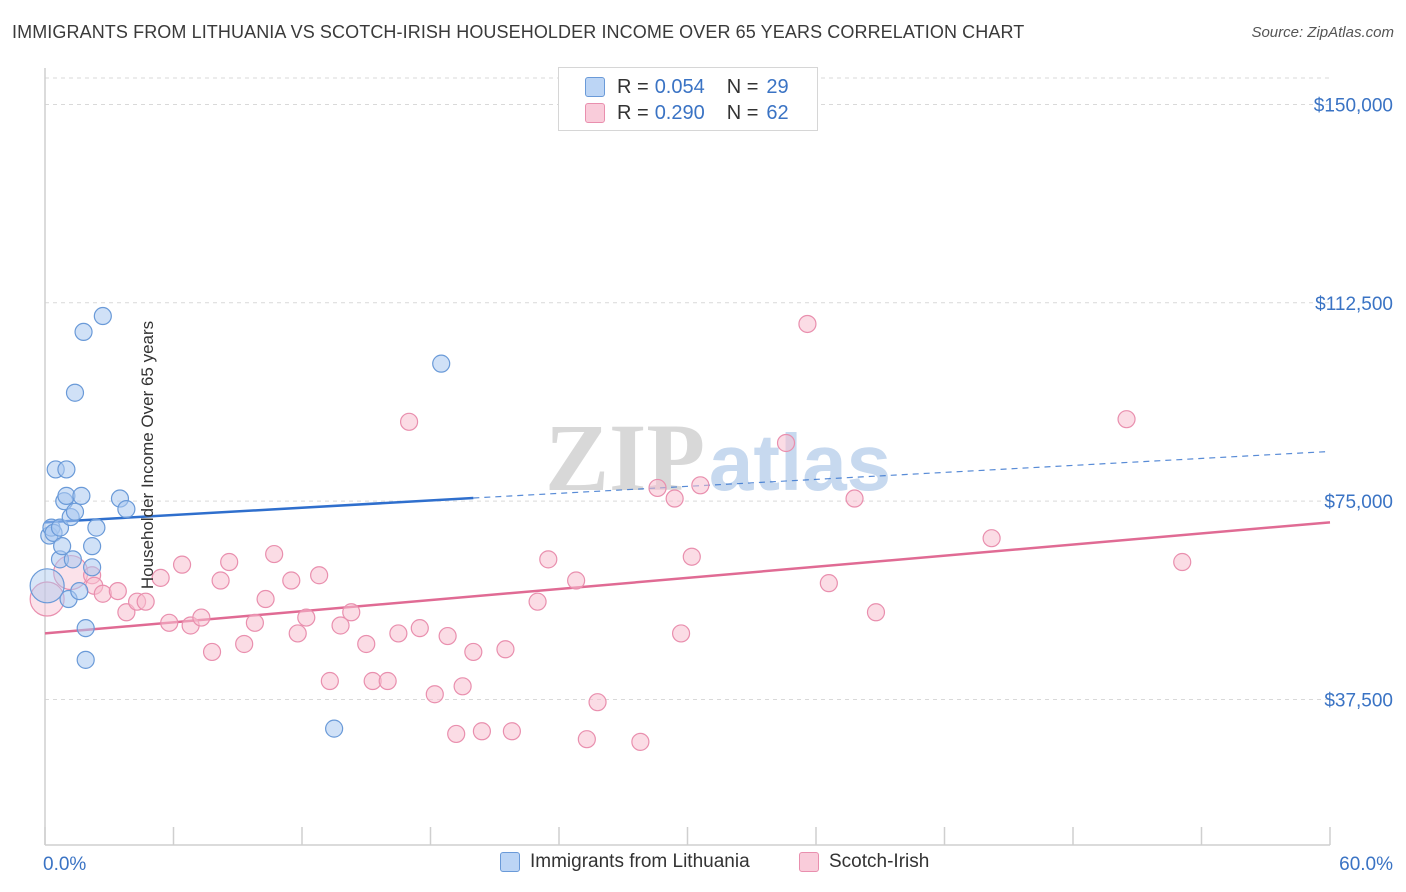 The width and height of the screenshot is (1406, 892). I want to click on stats-legend: R = 0.054 N = 29 R = 0.290 N = 62, so click(688, 99).